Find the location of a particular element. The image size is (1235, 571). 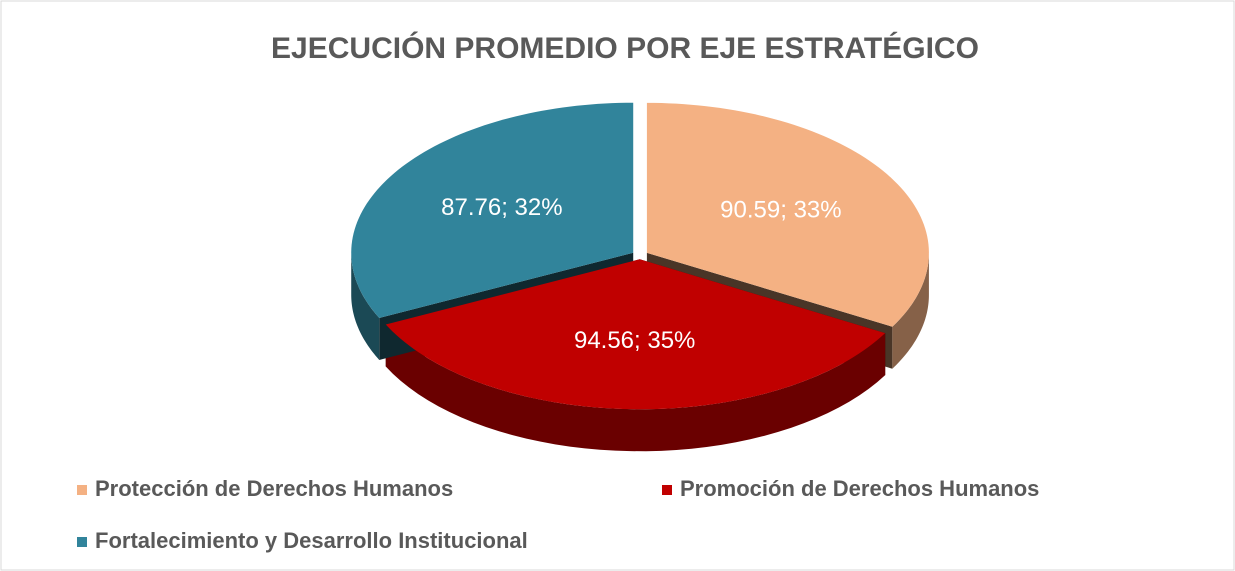

legend-label: Promoción de Derechos Humanos is located at coordinates (859, 488).